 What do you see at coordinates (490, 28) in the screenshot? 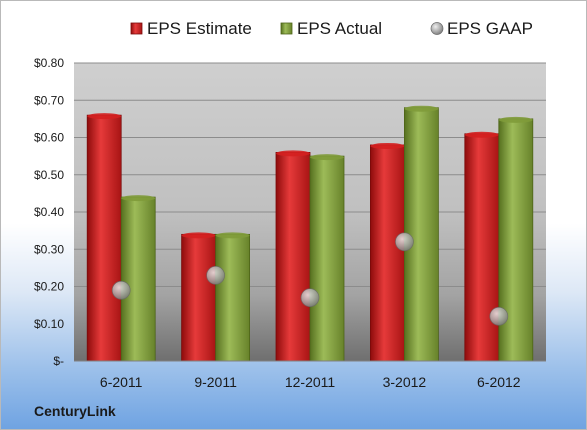
I see `legend-label: EPS GAAP` at bounding box center [490, 28].